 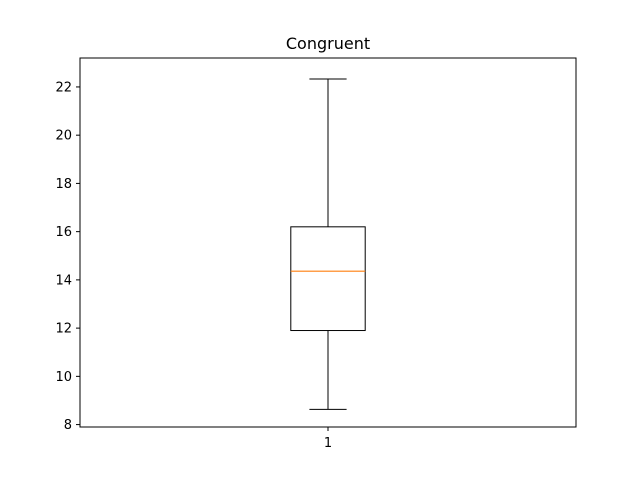 What do you see at coordinates (68, 425) in the screenshot?
I see `y-tick-label: 8` at bounding box center [68, 425].